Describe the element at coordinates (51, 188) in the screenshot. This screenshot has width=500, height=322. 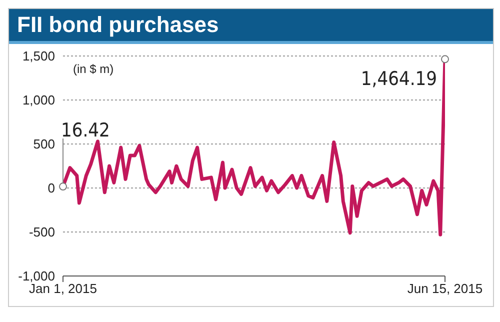
I see `y-tick-label: 0` at that location.